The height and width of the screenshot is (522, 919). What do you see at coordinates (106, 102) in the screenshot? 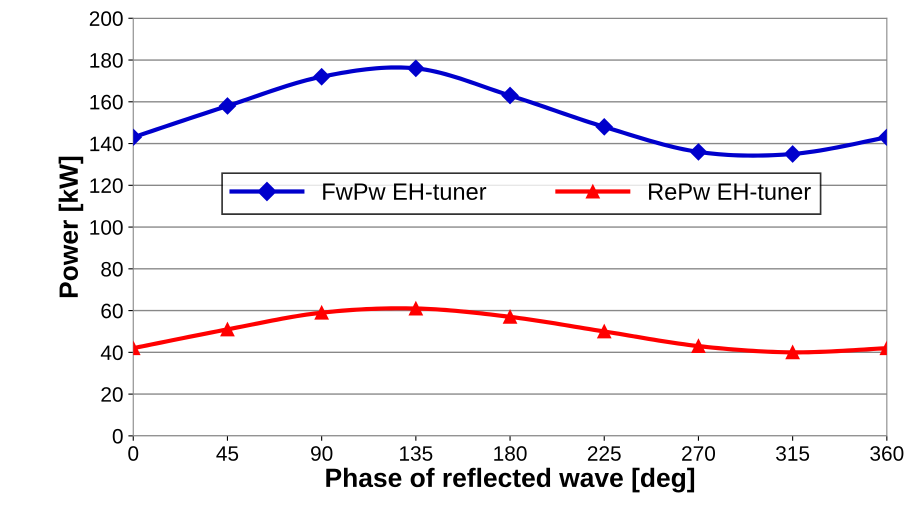
I see `y-tick-label: 160` at bounding box center [106, 102].